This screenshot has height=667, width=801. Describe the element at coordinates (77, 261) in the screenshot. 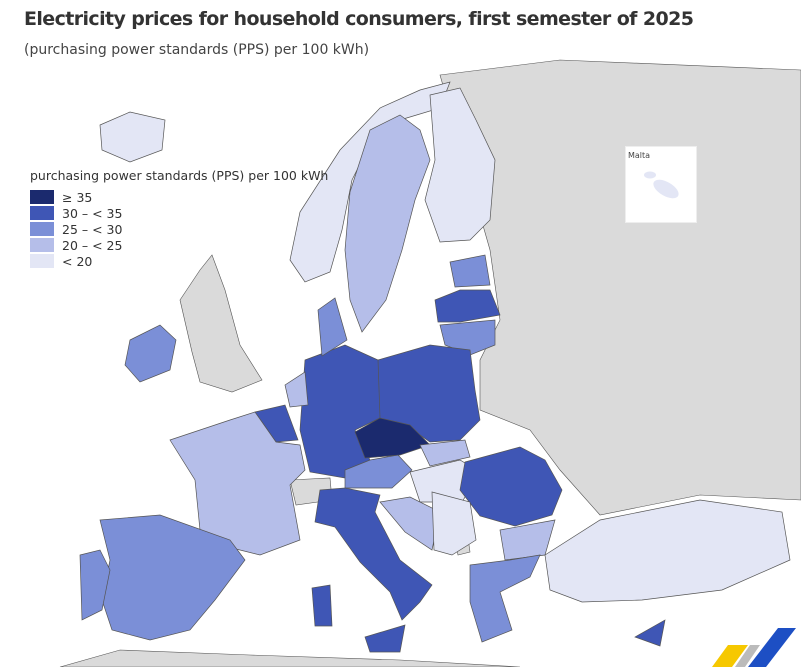

I see `legend-label: < 20` at that location.